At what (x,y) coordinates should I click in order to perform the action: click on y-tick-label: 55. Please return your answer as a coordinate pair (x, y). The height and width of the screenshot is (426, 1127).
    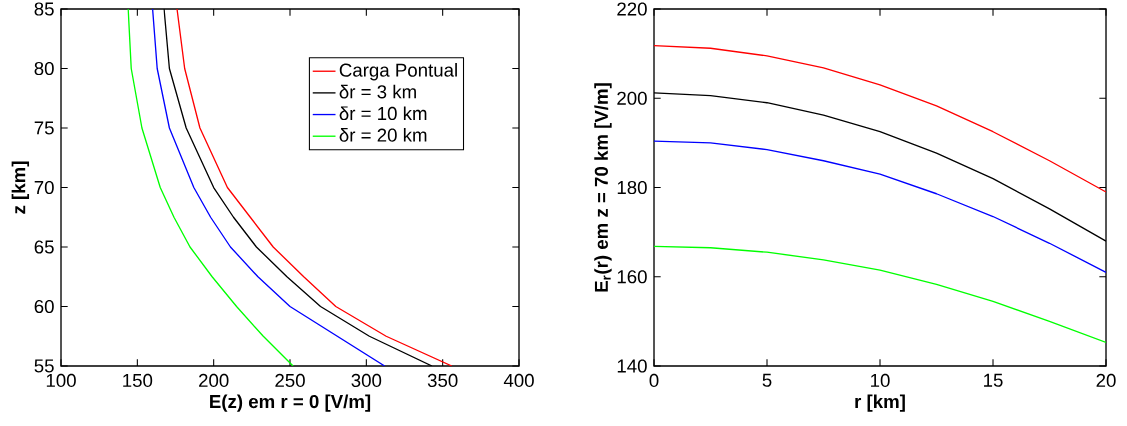
    Looking at the image, I should click on (44, 366).